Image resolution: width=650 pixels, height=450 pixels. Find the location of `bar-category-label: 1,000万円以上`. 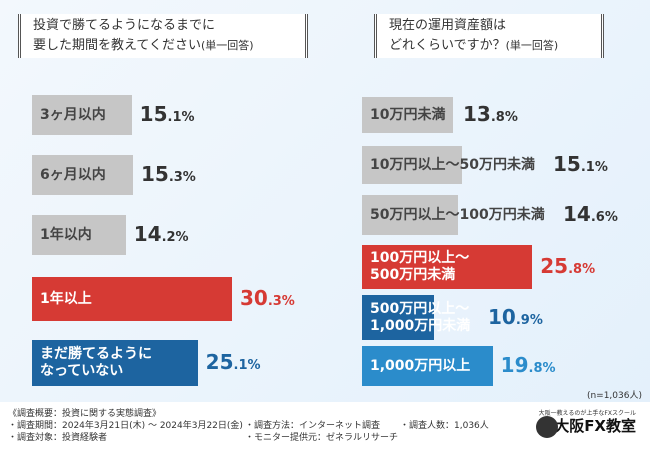

bar-category-label: 1,000万円以上 is located at coordinates (420, 366).